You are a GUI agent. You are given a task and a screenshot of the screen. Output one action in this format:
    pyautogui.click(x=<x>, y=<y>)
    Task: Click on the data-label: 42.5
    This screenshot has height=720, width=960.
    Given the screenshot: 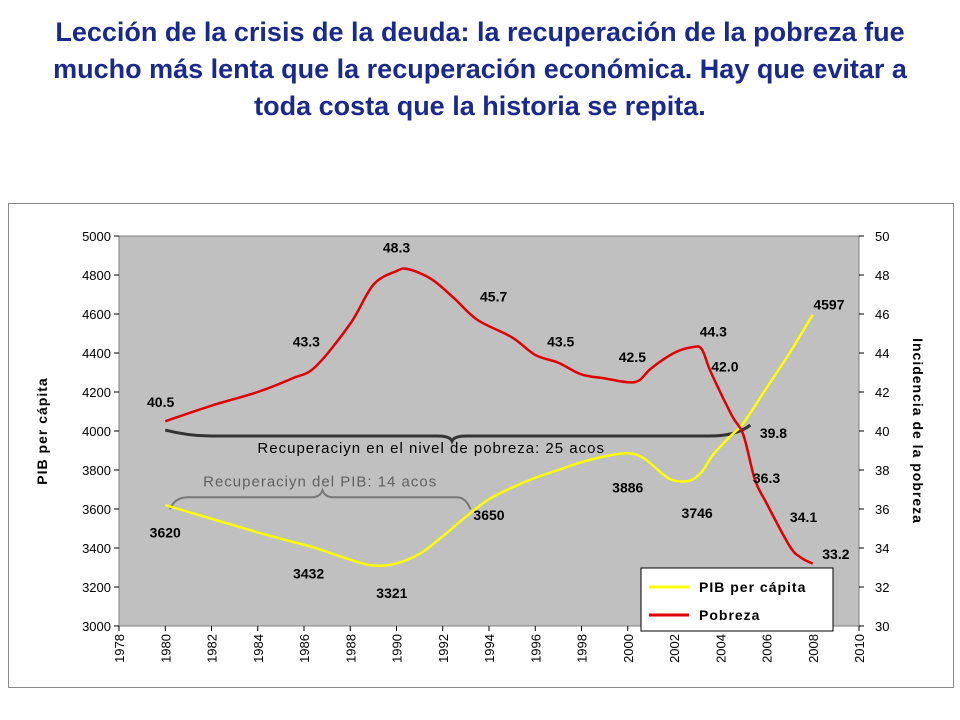 What is the action you would take?
    pyautogui.click(x=632, y=357)
    